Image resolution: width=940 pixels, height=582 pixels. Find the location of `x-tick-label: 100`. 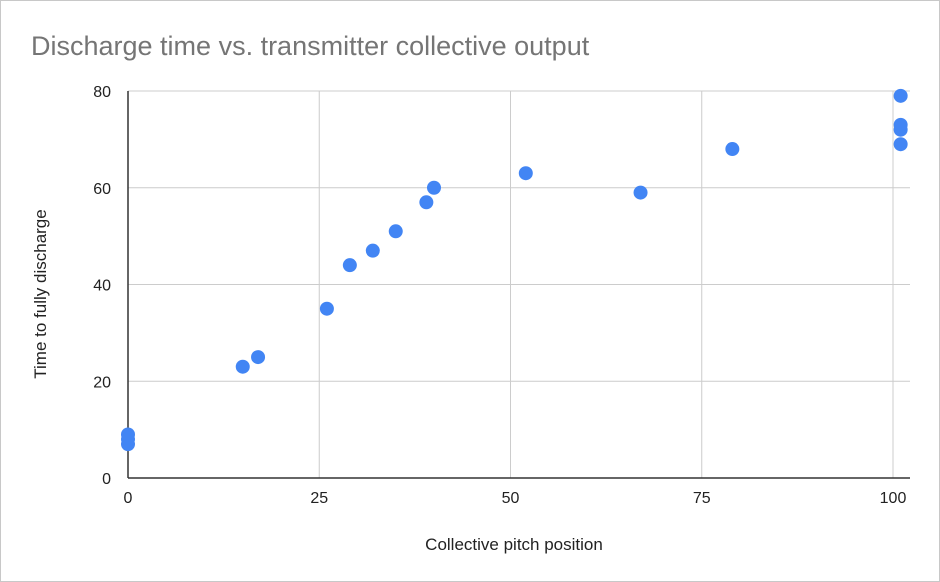

x-tick-label: 100 is located at coordinates (893, 498).